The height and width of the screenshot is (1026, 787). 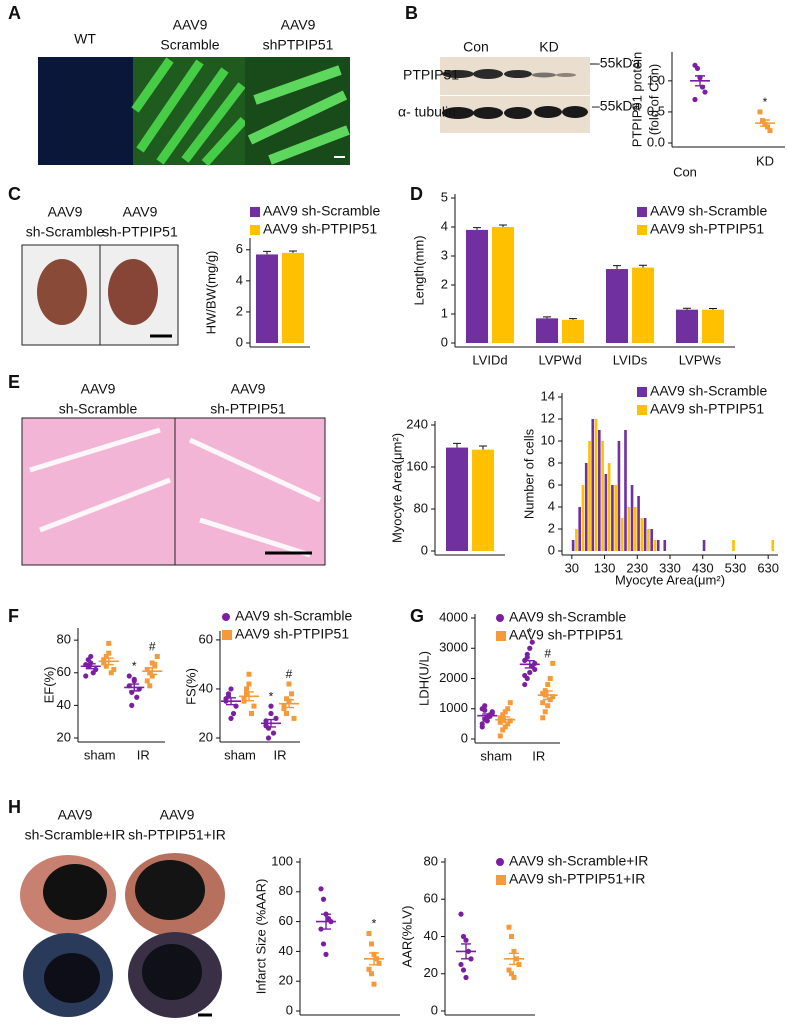 I want to click on image-label: PTPIP51, so click(x=431, y=75).